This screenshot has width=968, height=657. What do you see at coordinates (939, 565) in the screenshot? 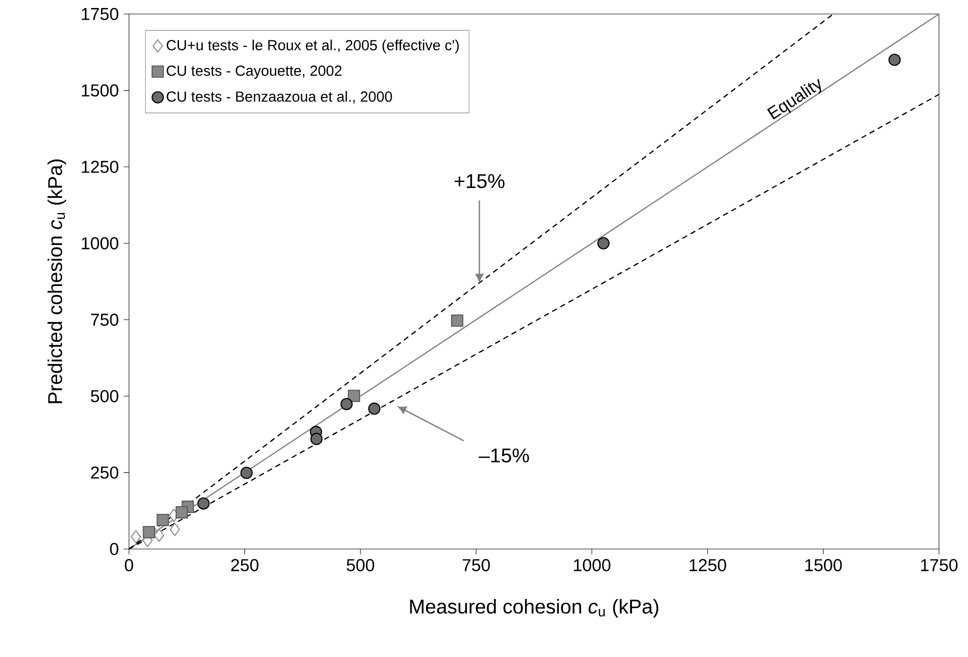
I see `x-tick-label: 1750` at bounding box center [939, 565].